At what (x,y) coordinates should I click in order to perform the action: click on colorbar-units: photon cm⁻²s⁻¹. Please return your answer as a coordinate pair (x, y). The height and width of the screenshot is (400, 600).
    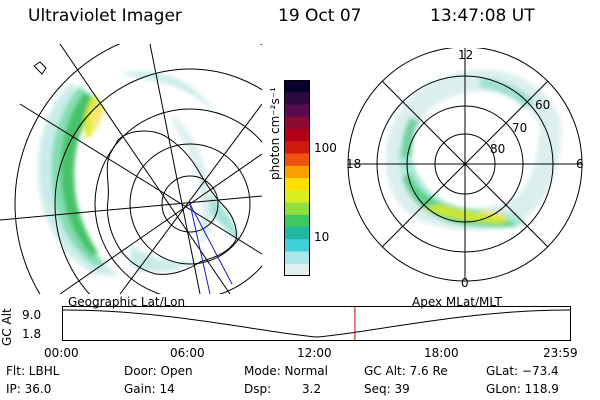
    Looking at the image, I should click on (275, 133).